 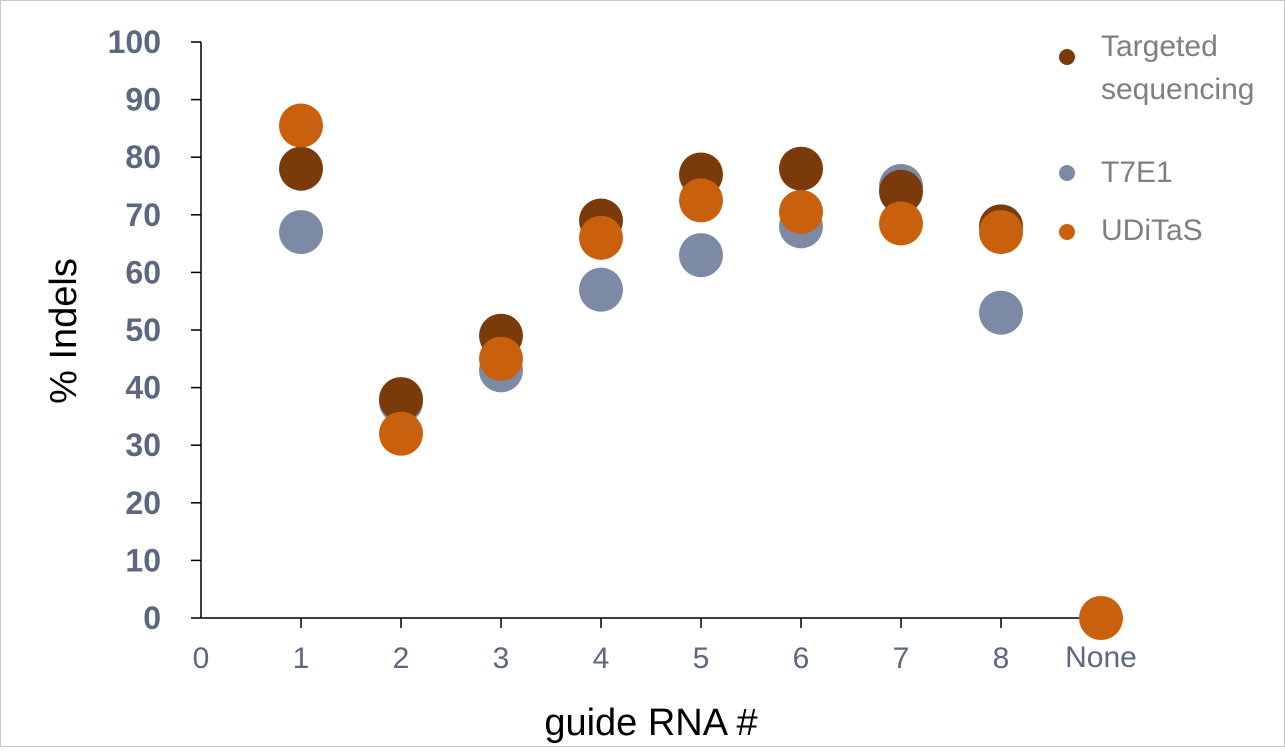 I want to click on x-tick-label: None, so click(x=1101, y=657).